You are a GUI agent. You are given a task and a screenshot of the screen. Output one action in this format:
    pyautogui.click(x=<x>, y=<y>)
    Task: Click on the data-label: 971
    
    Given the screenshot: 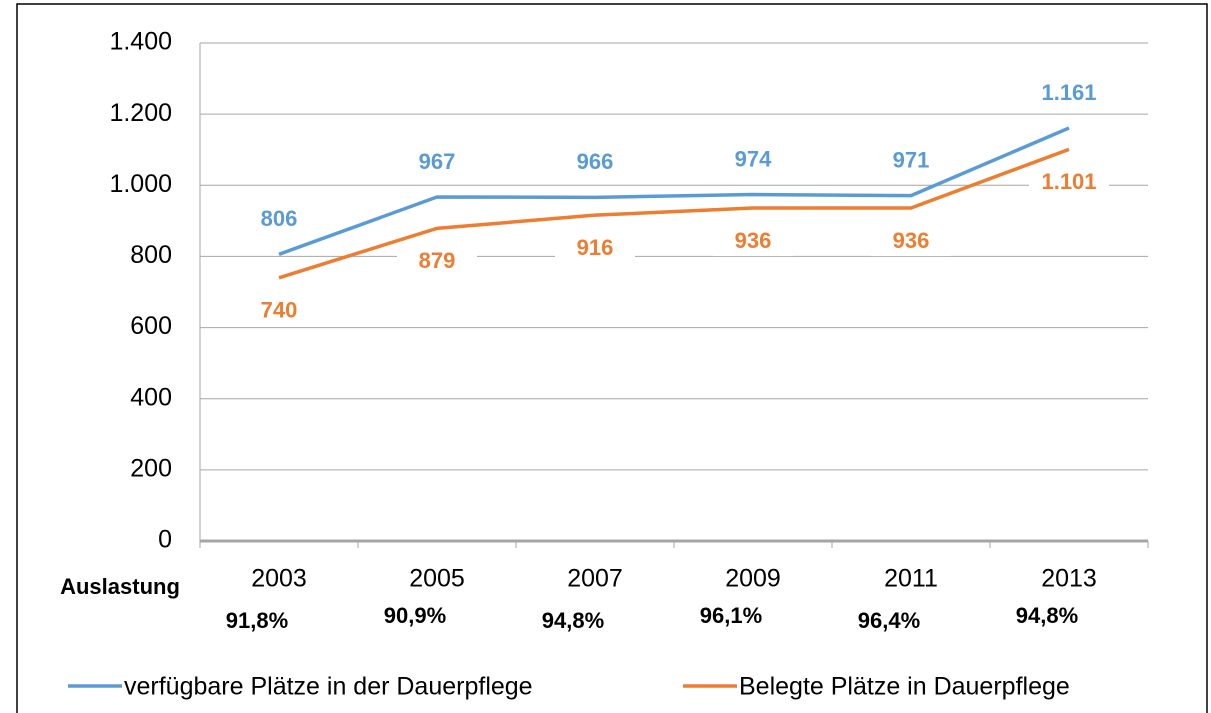 What is the action you would take?
    pyautogui.click(x=911, y=159)
    